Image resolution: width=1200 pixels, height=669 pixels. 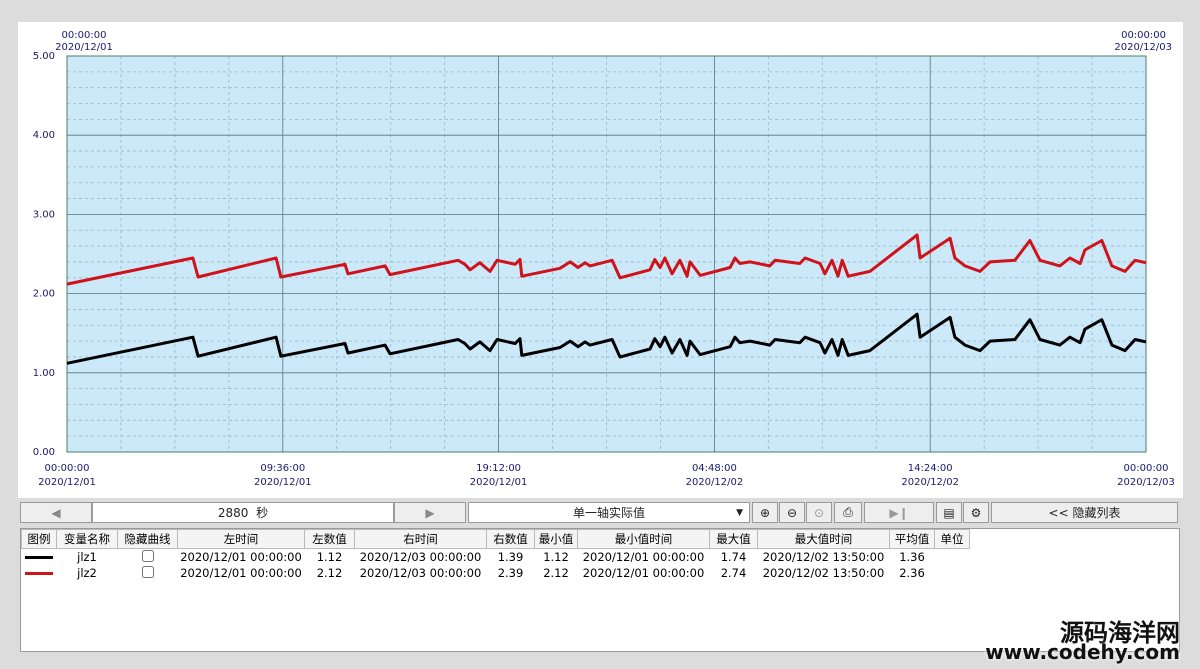 I want to click on mode-dropdown: 单一轴实际值 ▼, so click(x=609, y=512).